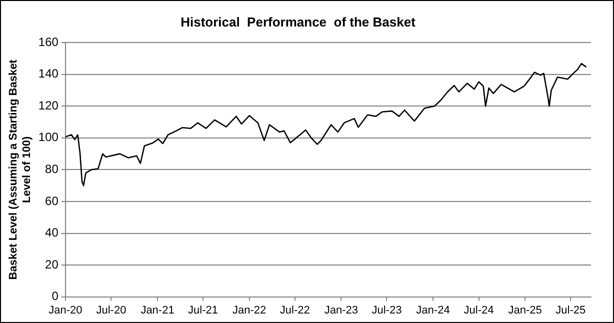  What do you see at coordinates (65, 310) in the screenshot?
I see `x-tick-label: Jan-20` at bounding box center [65, 310].